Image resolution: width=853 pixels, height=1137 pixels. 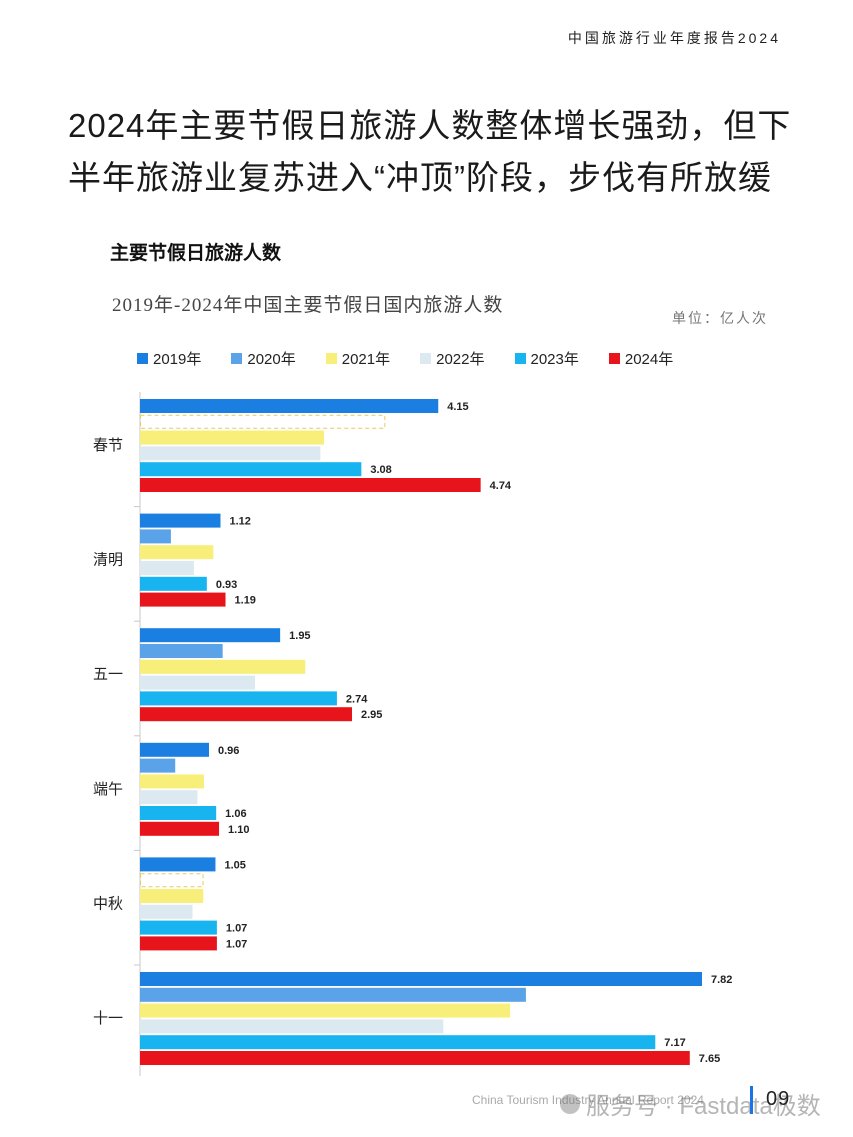 What do you see at coordinates (357, 699) in the screenshot?
I see `data-label: 2.74` at bounding box center [357, 699].